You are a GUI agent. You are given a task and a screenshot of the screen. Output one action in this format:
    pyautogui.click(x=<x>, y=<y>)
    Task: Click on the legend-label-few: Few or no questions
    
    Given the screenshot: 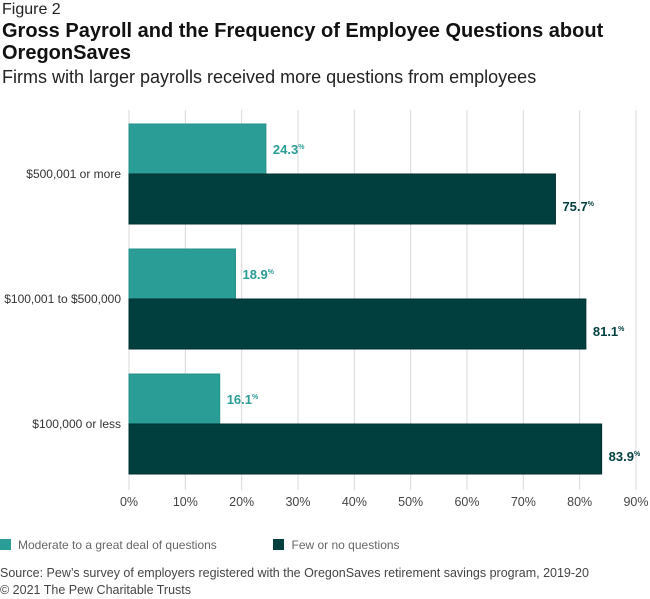 What is the action you would take?
    pyautogui.click(x=345, y=545)
    